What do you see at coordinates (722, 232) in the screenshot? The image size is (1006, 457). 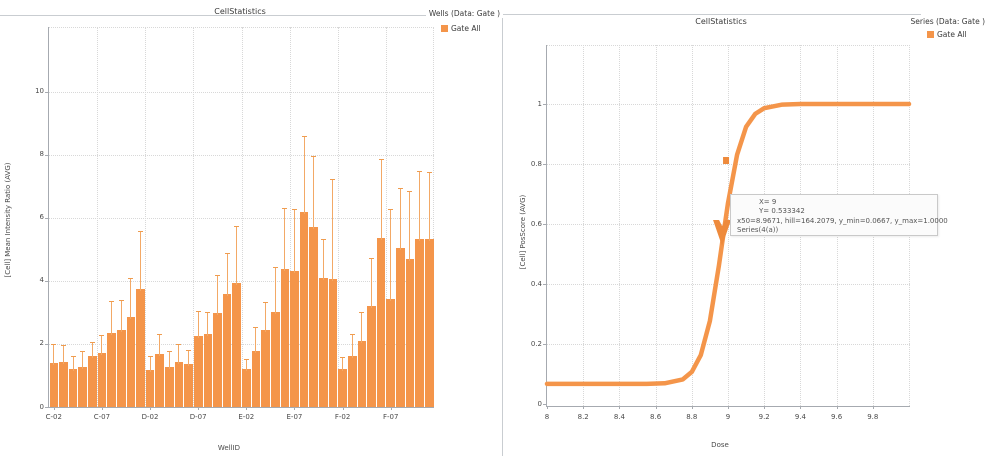 I see `curve-point-marker-arrow` at bounding box center [722, 232].